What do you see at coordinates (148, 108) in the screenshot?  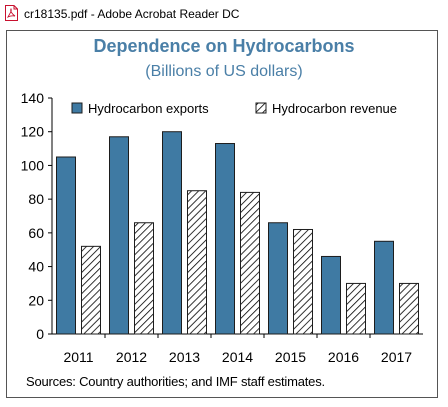 I see `legend-label-exports: Hydrocarbon exports` at bounding box center [148, 108].